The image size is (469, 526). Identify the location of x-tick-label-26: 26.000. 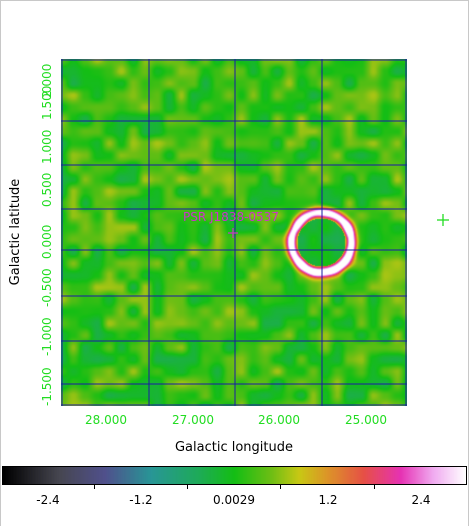
(279, 420).